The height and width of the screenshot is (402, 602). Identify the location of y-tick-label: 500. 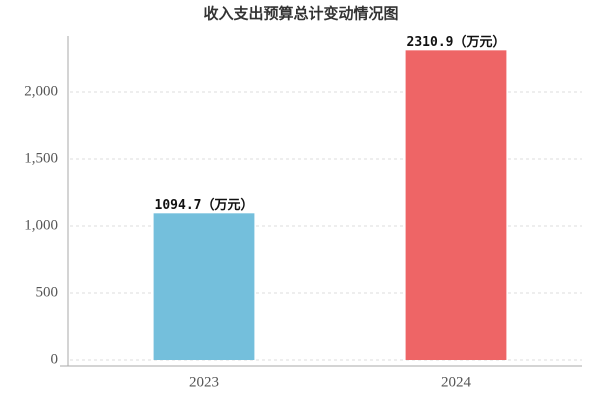
(47, 292).